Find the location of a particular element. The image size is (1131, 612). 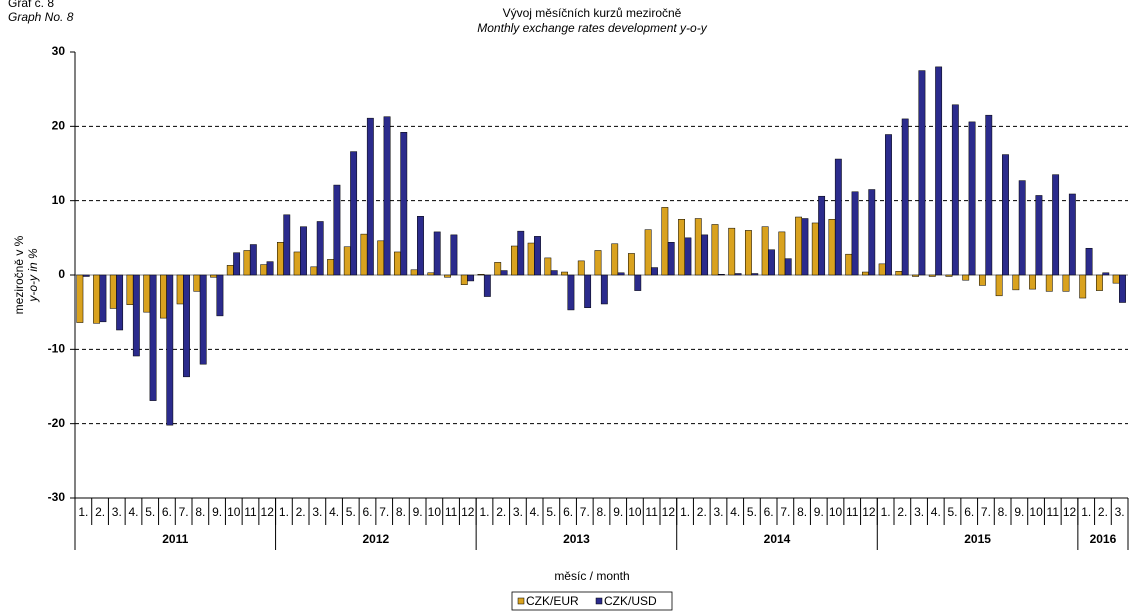

y-tick-label: -30 is located at coordinates (57, 497).